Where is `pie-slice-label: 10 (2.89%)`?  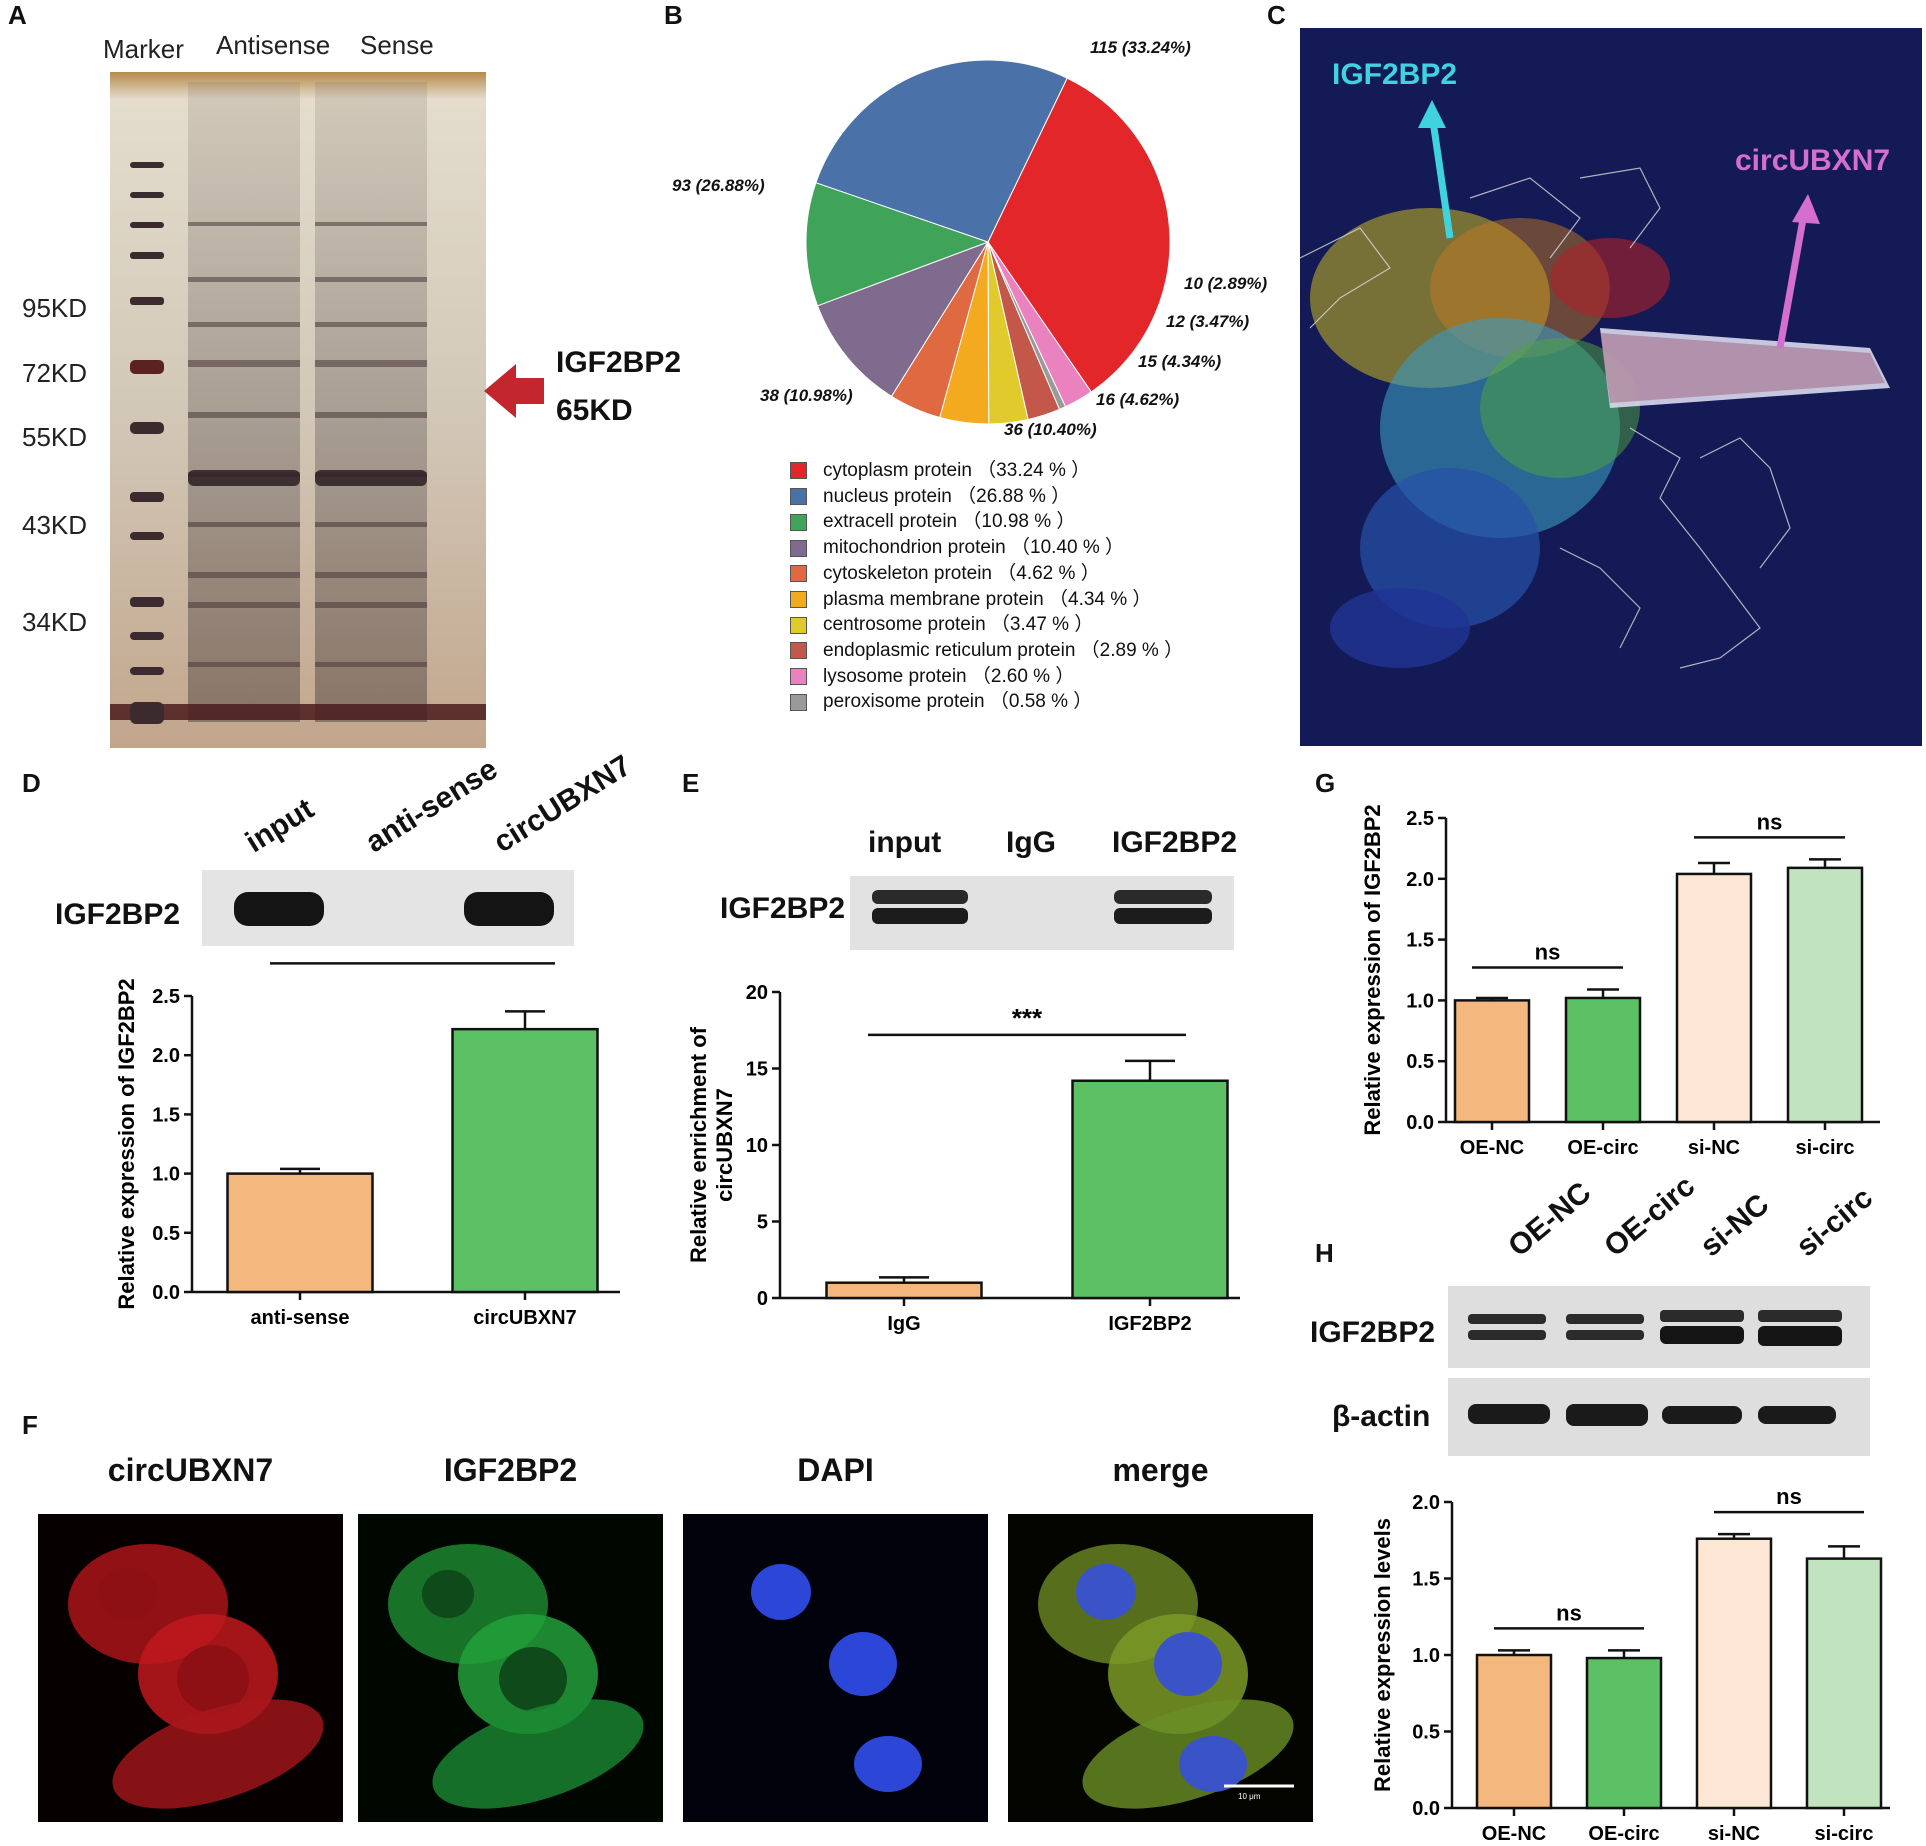 pie-slice-label: 10 (2.89%) is located at coordinates (1226, 283).